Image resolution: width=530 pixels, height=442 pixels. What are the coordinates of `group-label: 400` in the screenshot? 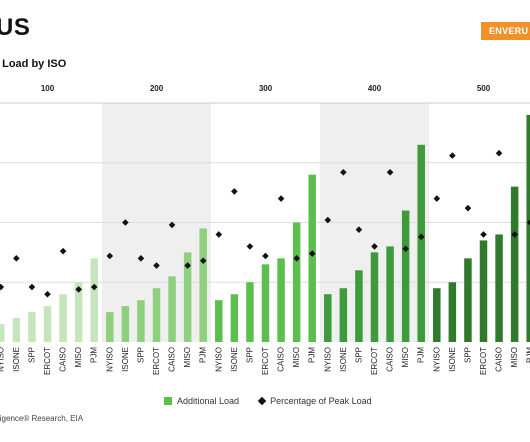 It's located at (375, 88).